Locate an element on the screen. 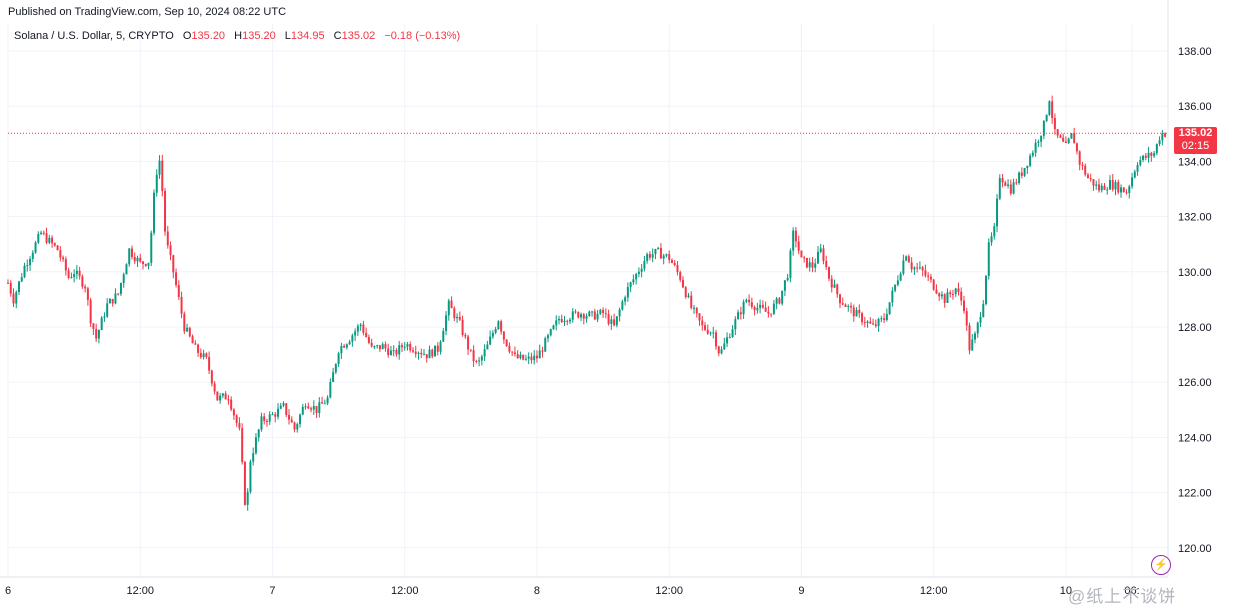 The width and height of the screenshot is (1239, 614). y-tick-label: 130.00 is located at coordinates (1195, 273).